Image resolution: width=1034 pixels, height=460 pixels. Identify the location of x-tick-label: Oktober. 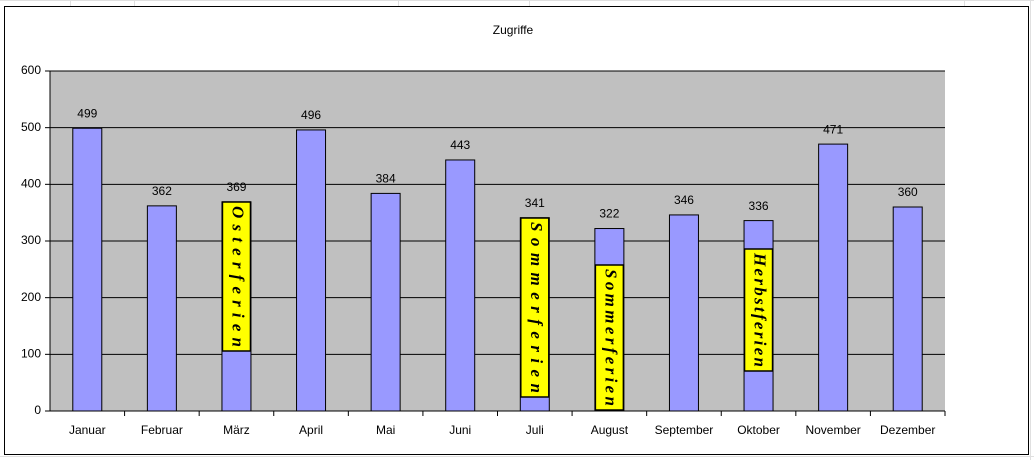
(758, 430).